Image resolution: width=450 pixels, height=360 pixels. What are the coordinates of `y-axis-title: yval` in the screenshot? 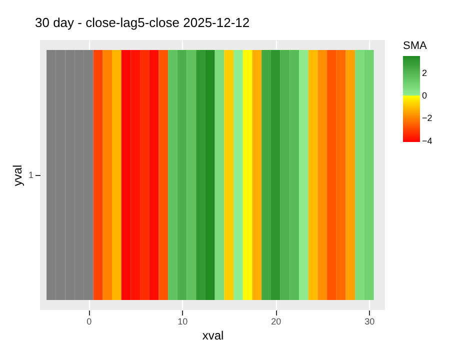 It's located at (17, 175).